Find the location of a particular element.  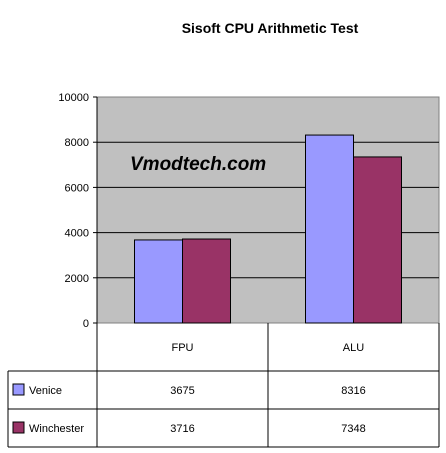

y-axis-ticks: 0 2000 4000 6000 8000 10000 is located at coordinates (78, 211).